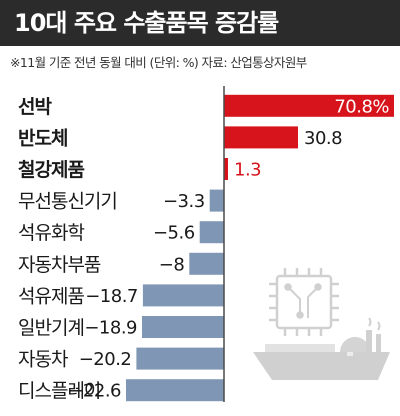 The image size is (400, 416). Describe the element at coordinates (110, 328) in the screenshot. I see `value-label-7: −18.9` at that location.